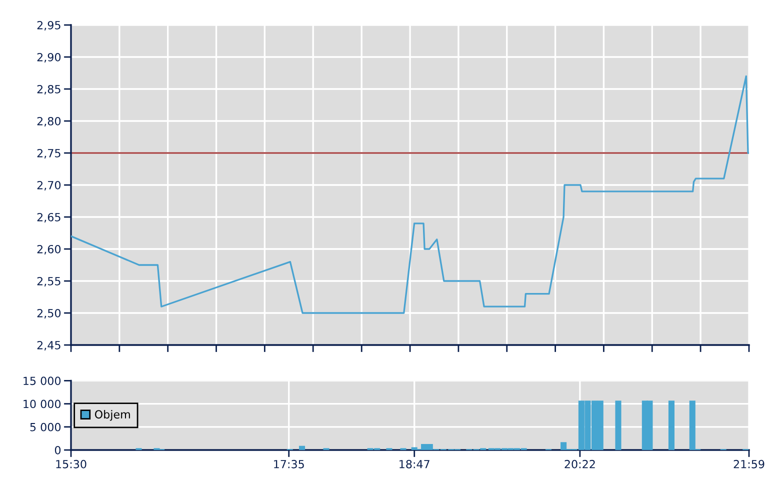 The height and width of the screenshot is (490, 780). What do you see at coordinates (71, 464) in the screenshot?
I see `x-tick-label: 15:30` at bounding box center [71, 464].